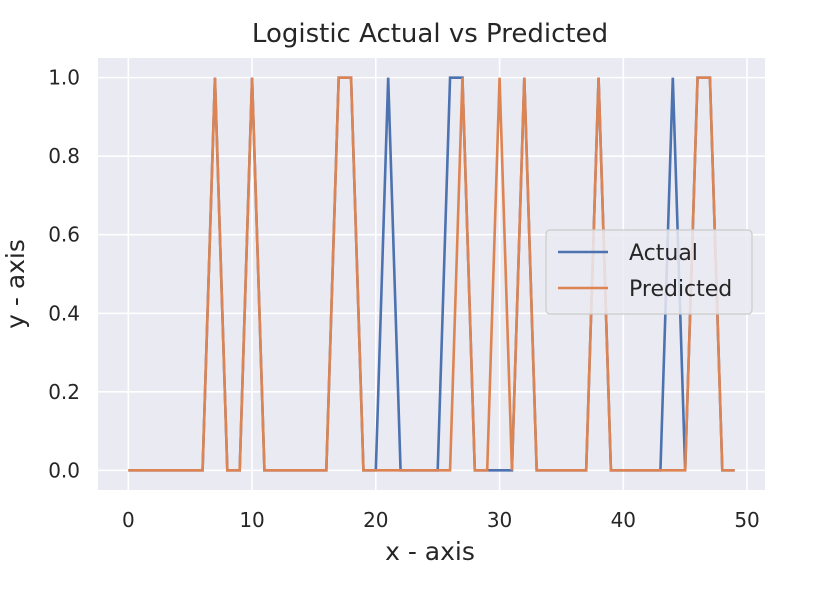 Image resolution: width=828 pixels, height=592 pixels. Describe the element at coordinates (499, 520) in the screenshot. I see `x-tick-label: 30` at that location.